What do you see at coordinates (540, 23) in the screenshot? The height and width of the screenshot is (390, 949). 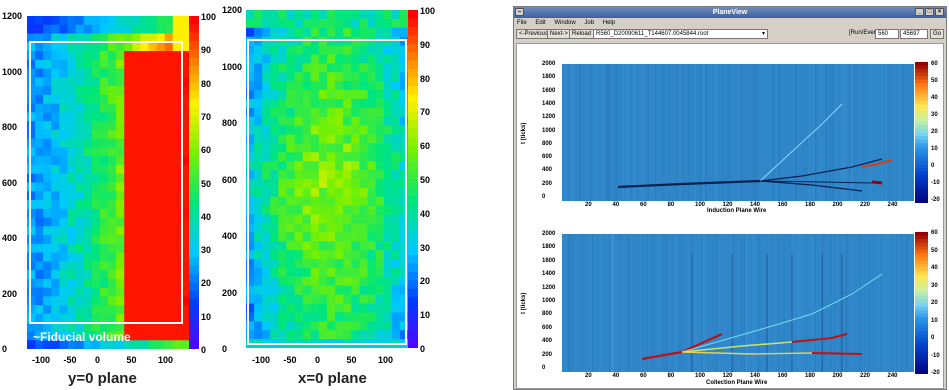 I see `menu-edit: Edit` at bounding box center [540, 23].